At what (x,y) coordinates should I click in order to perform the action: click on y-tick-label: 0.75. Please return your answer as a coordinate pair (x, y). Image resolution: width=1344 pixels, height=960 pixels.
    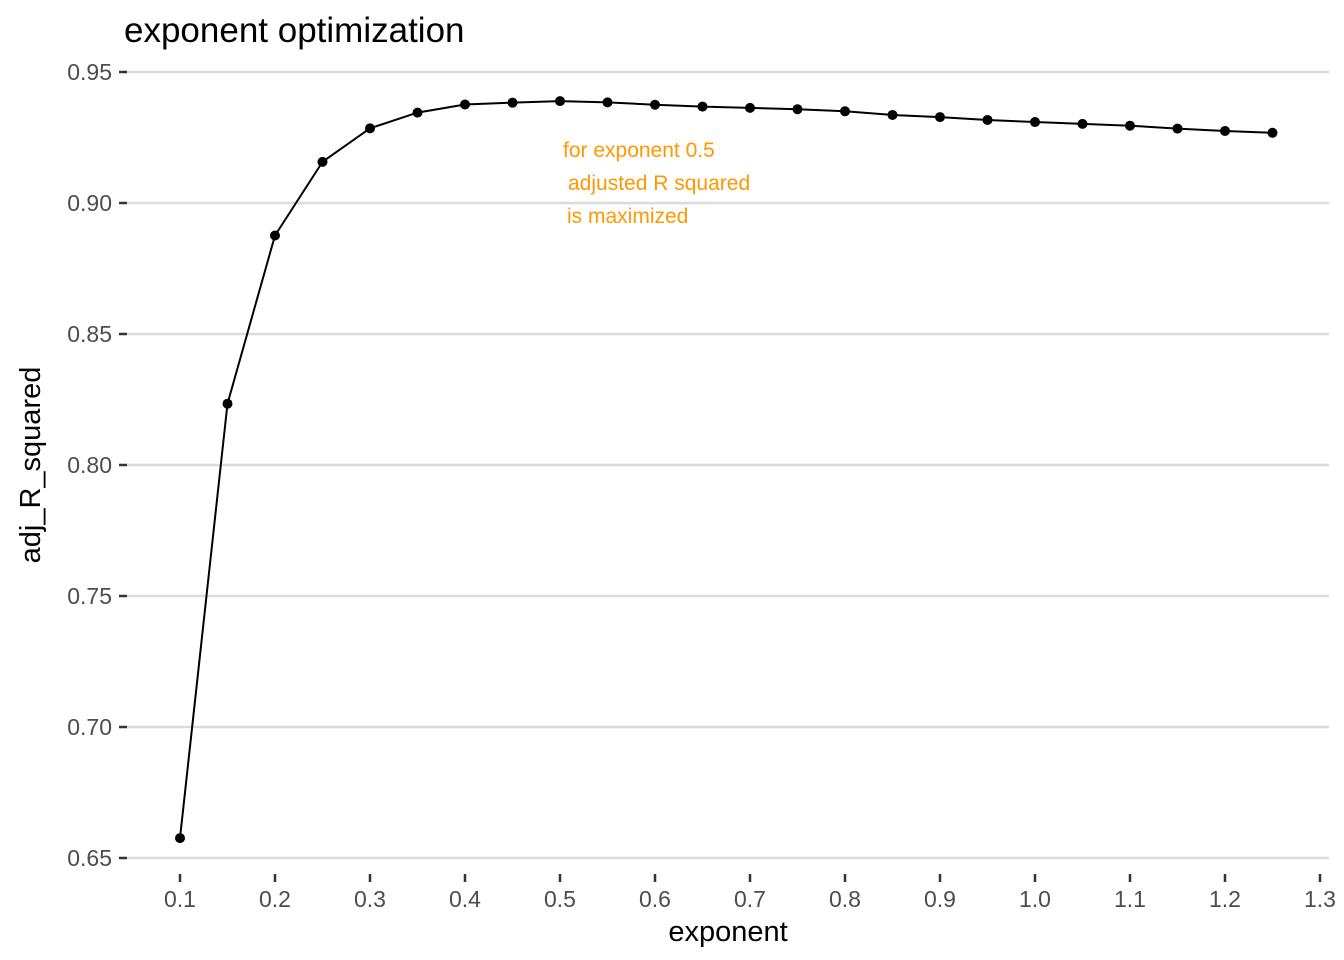
    Looking at the image, I should click on (89, 596).